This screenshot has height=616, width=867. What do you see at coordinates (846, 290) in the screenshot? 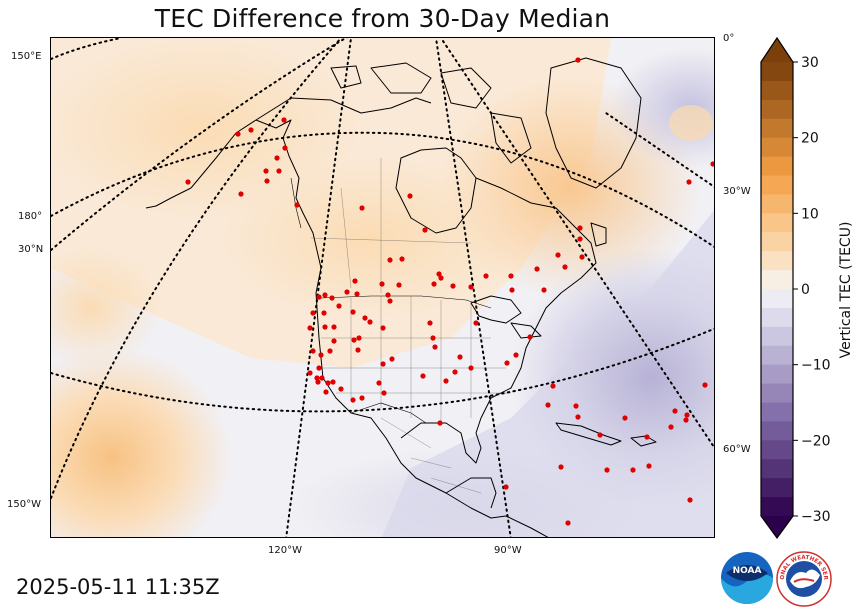
I see `colorbar-label: Vertical TEC (TECU)` at bounding box center [846, 290].